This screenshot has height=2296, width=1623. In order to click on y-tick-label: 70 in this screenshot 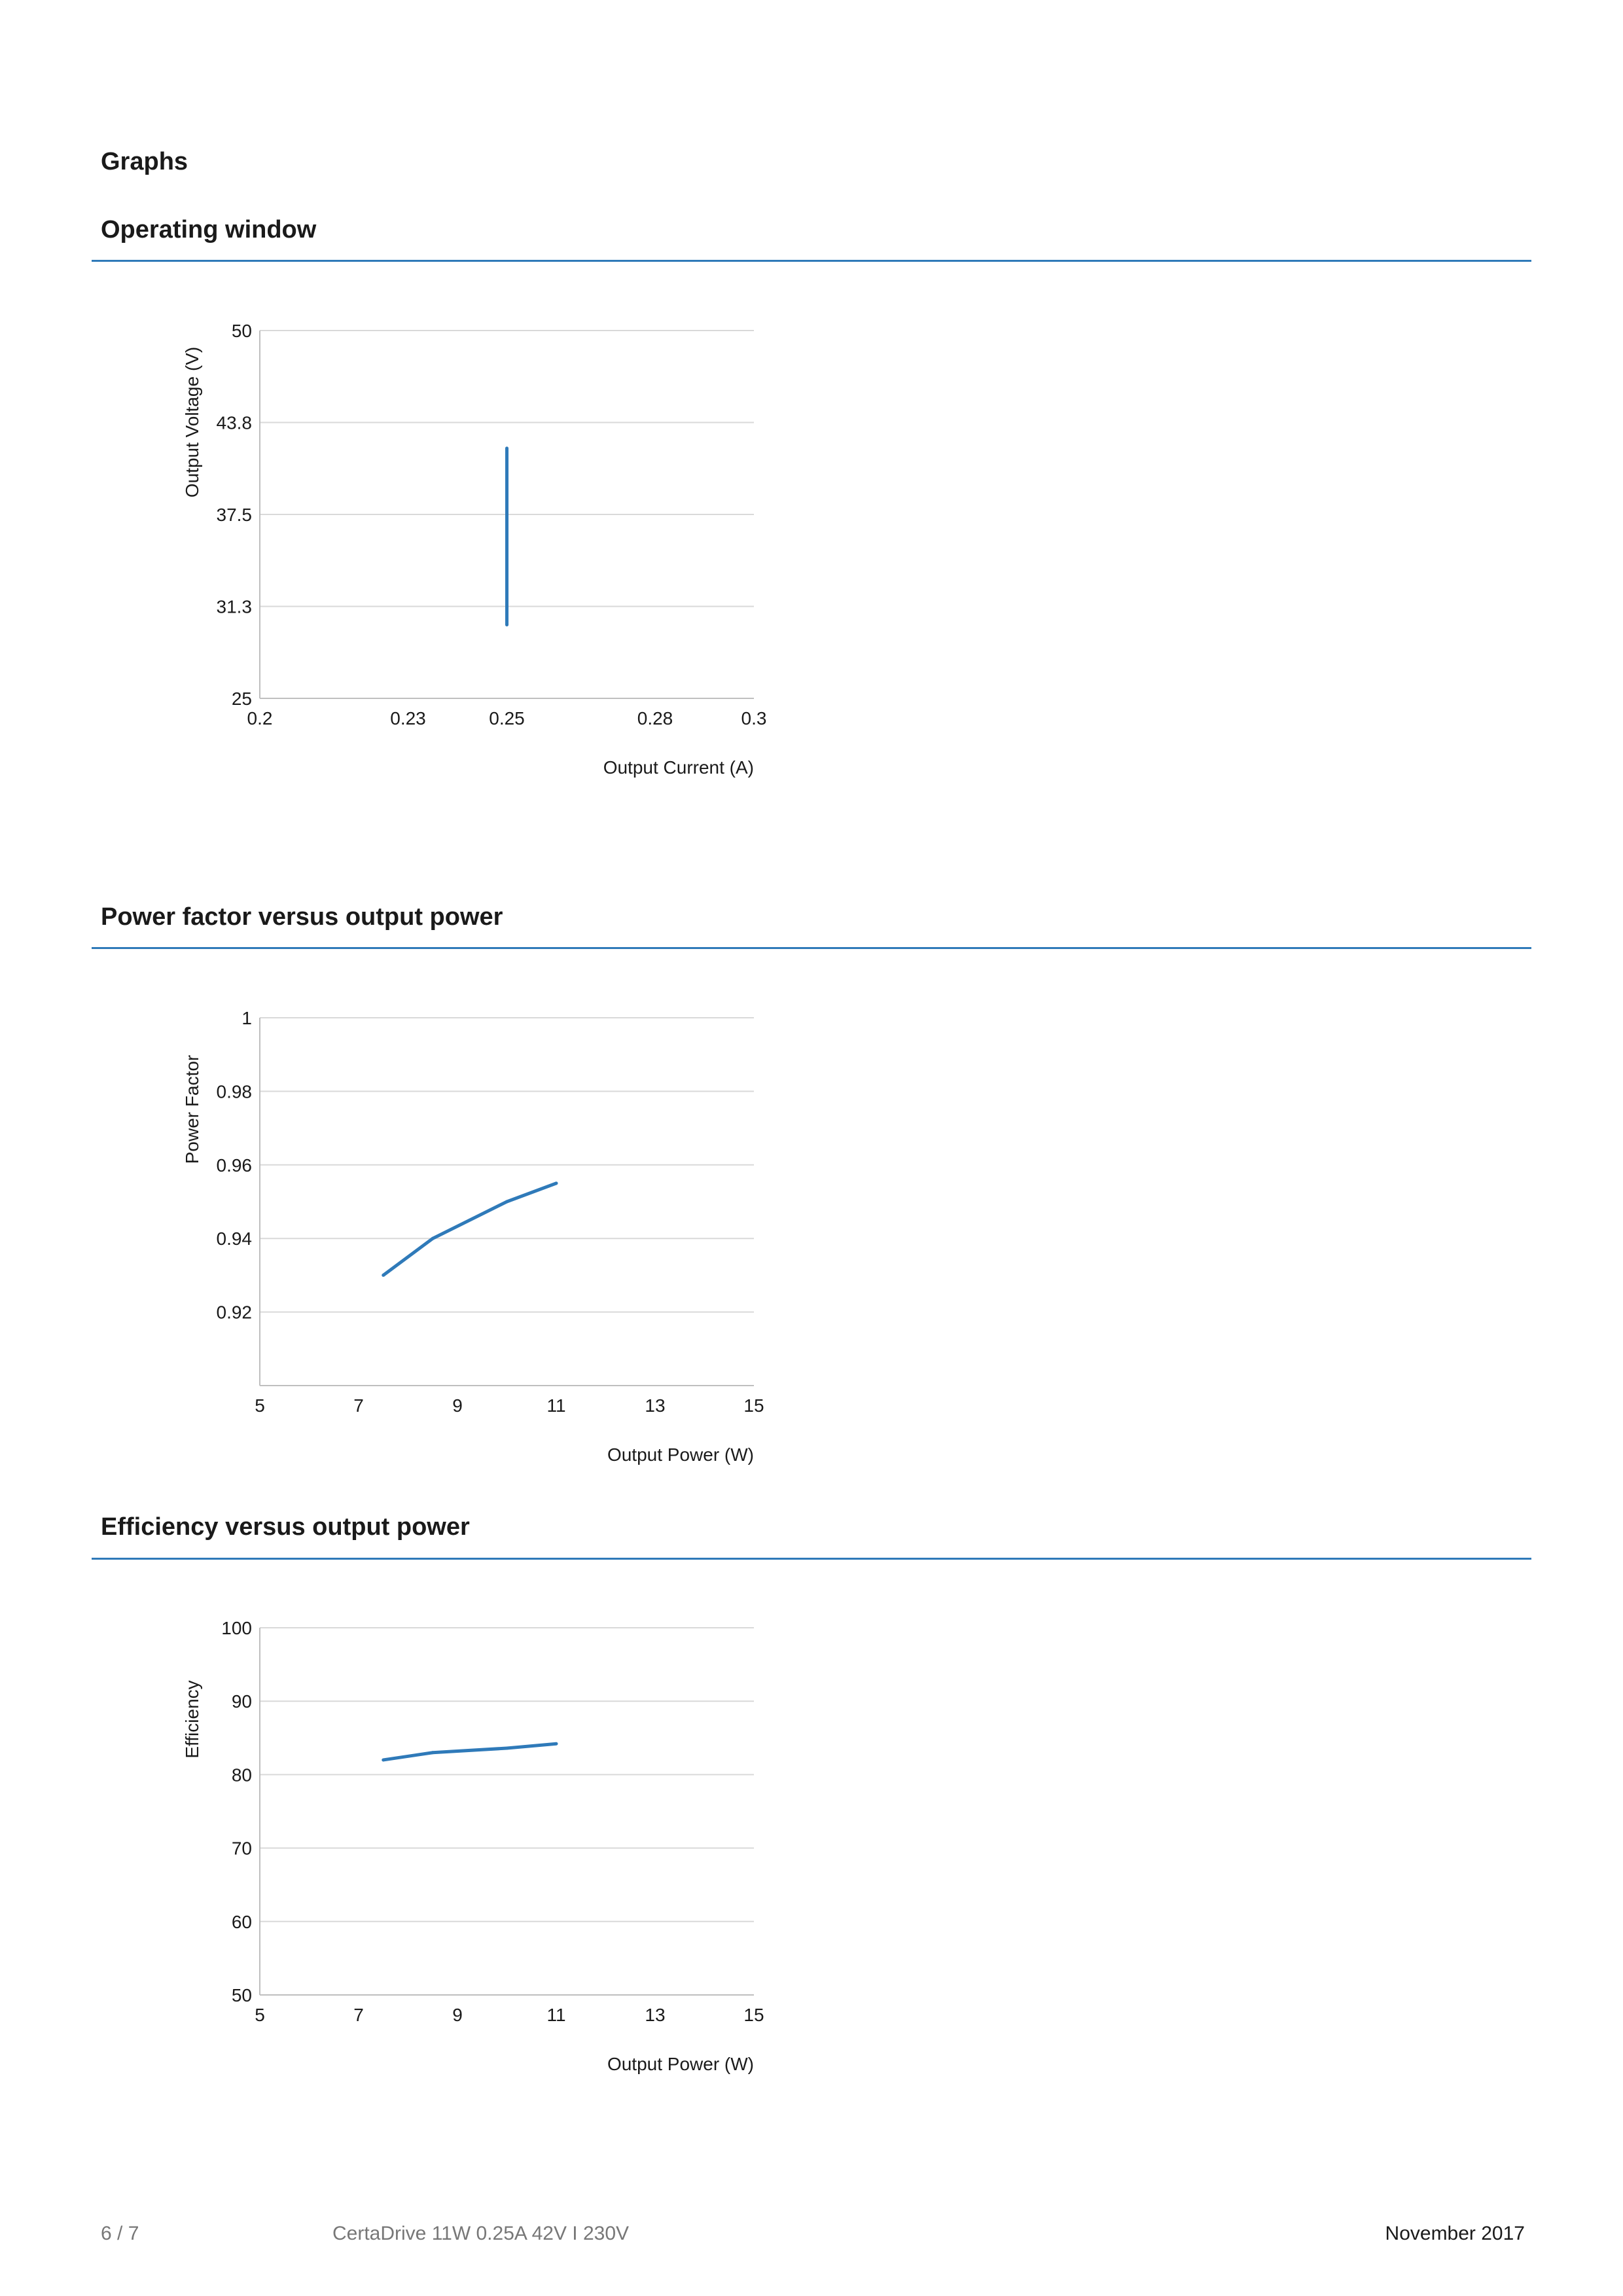, I will do `click(242, 1849)`.